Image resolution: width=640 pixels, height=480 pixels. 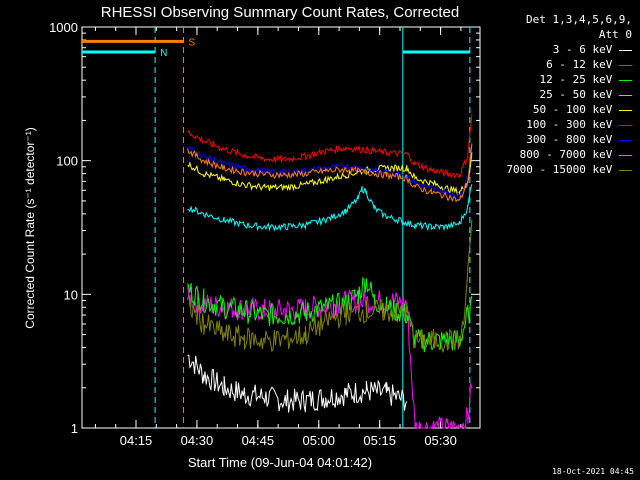 What do you see at coordinates (74, 428) in the screenshot?
I see `y-tick-label: 1` at bounding box center [74, 428].